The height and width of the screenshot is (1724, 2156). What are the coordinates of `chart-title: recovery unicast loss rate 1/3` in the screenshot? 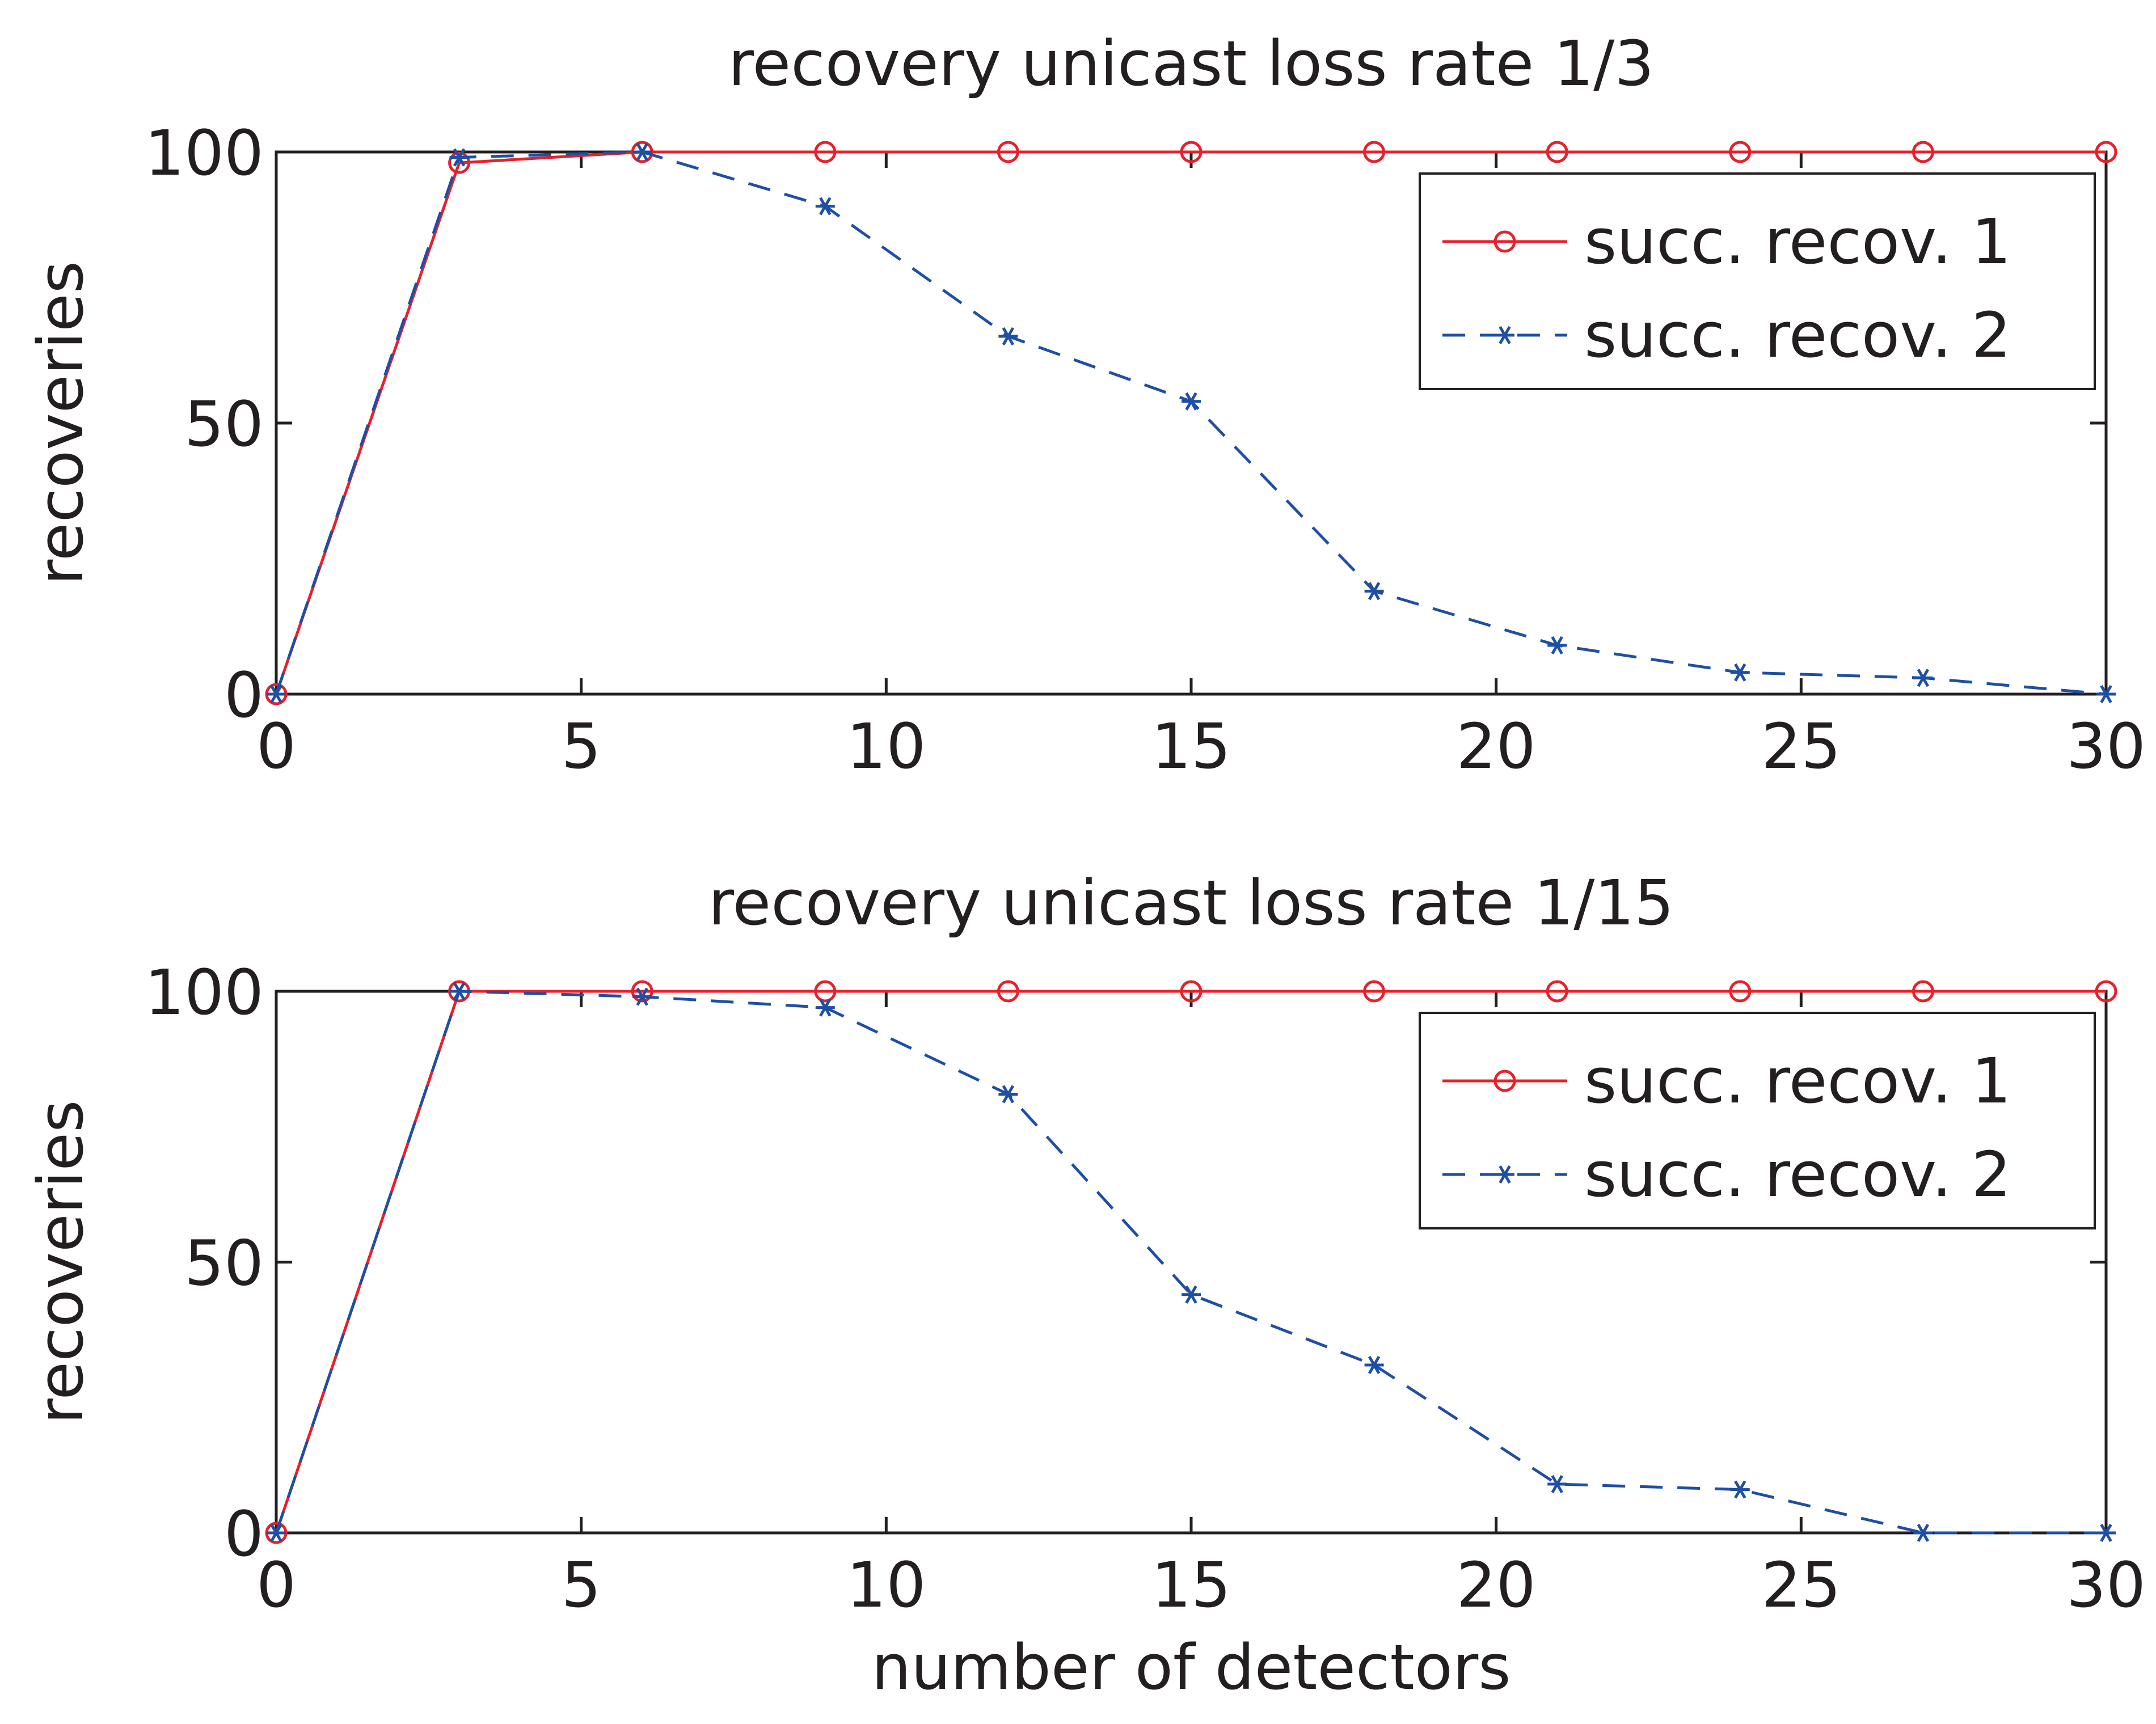 It's located at (1191, 64).